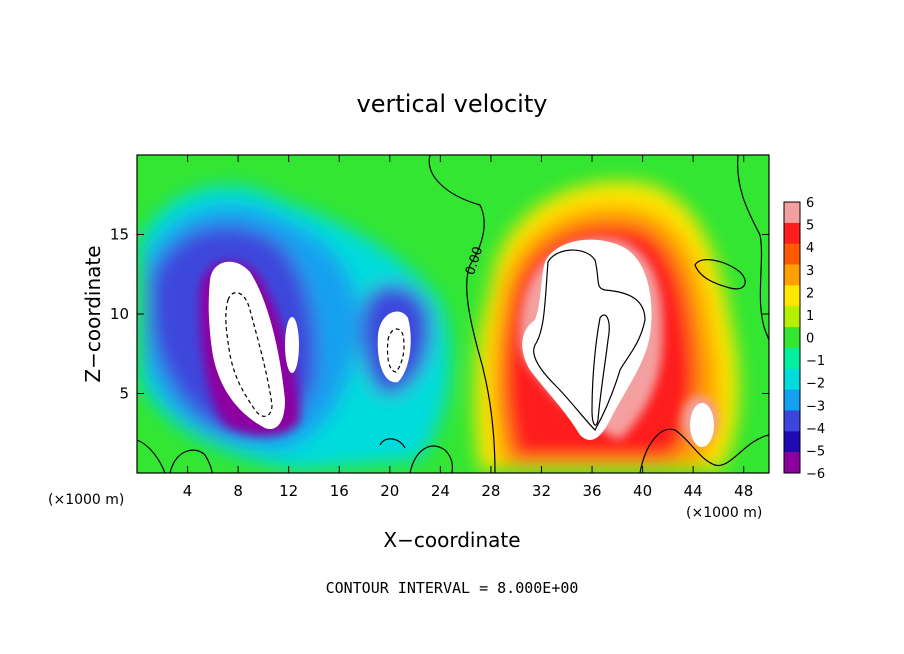 This screenshot has width=904, height=654. What do you see at coordinates (249, 354) in the screenshot?
I see `downdraft-contour-west` at bounding box center [249, 354].